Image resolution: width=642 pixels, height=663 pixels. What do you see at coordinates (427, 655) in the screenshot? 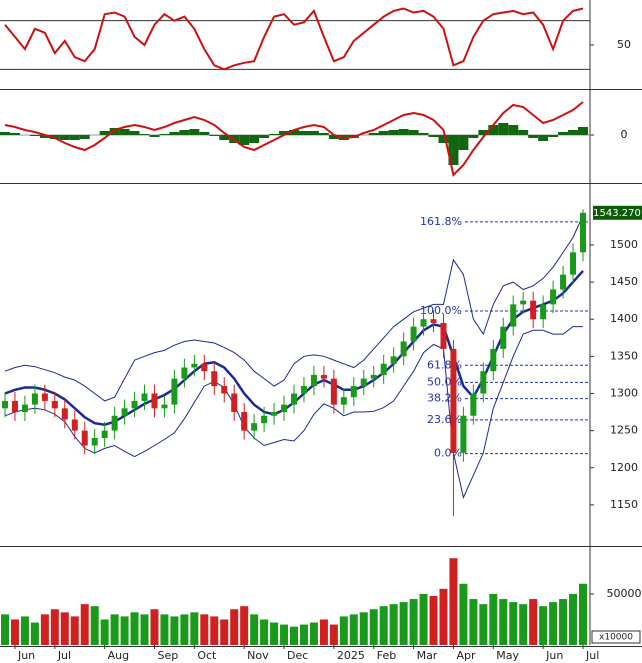
I see `x-tick-label: Mar` at bounding box center [427, 655].